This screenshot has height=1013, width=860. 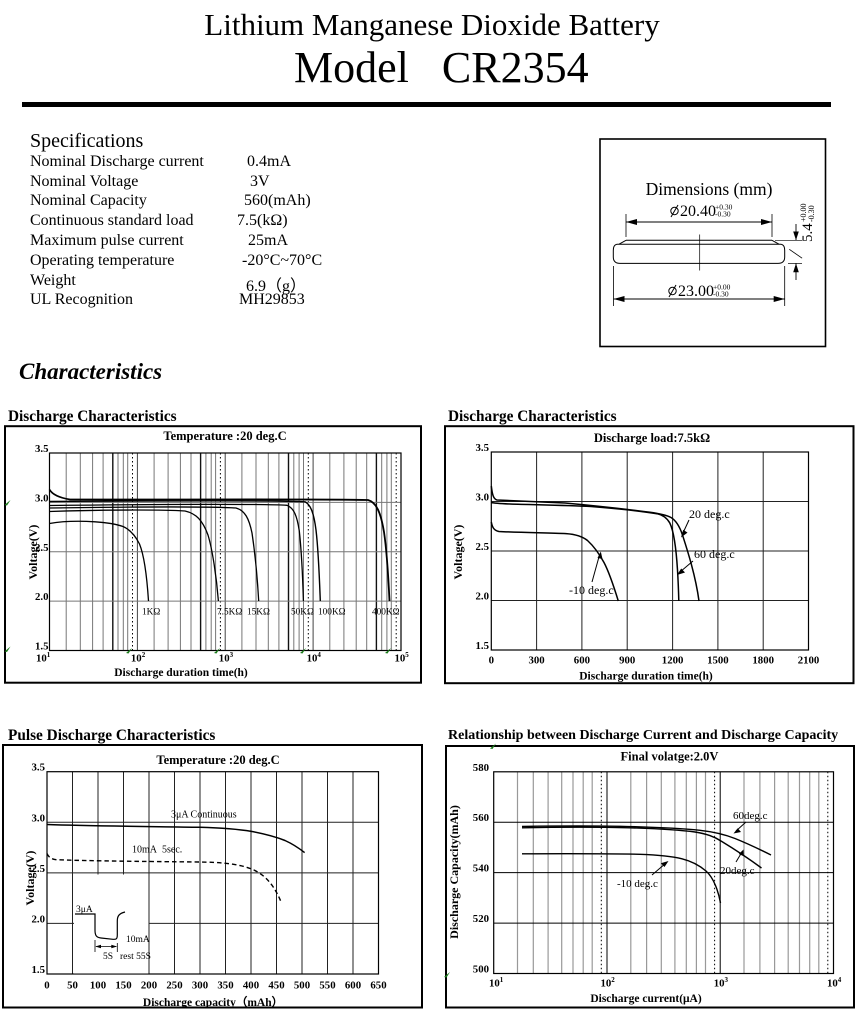 I want to click on svg-text: 400KΩ, so click(x=386, y=613).